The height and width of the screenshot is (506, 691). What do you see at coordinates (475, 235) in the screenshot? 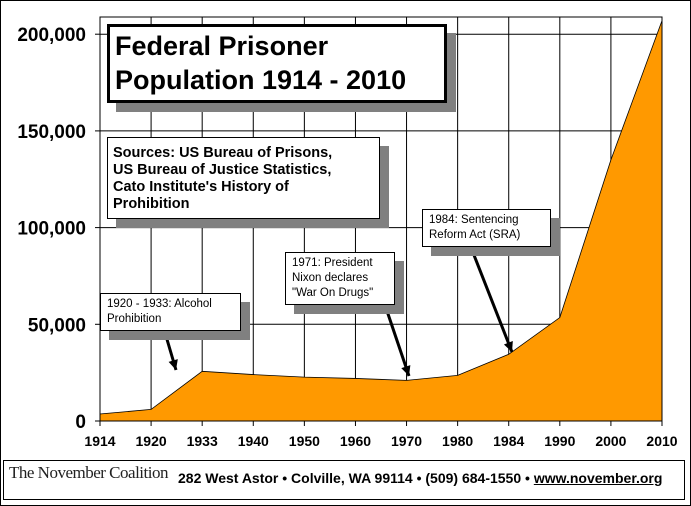
I see `annotation-text: Reform Act (SRA)` at bounding box center [475, 235].